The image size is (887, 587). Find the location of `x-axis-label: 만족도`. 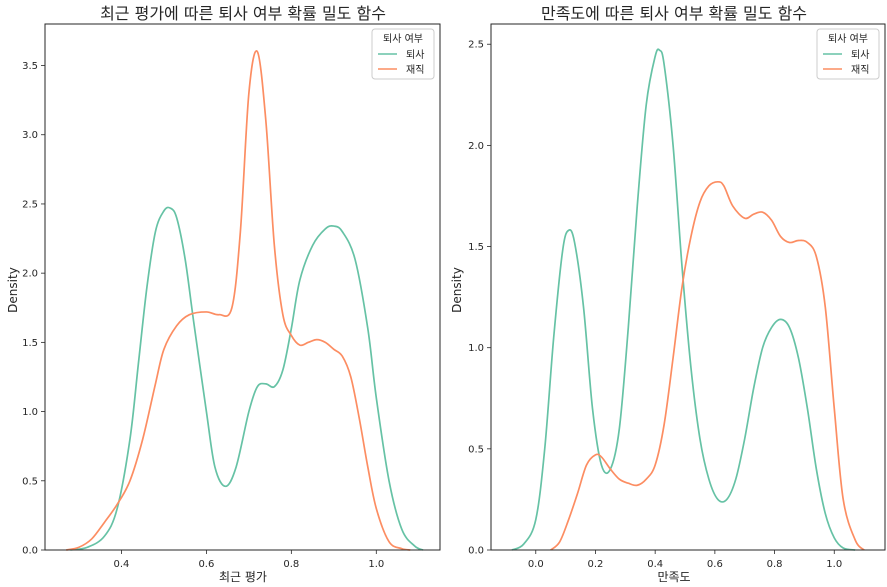

x-axis-label: 만족도 is located at coordinates (673, 577).